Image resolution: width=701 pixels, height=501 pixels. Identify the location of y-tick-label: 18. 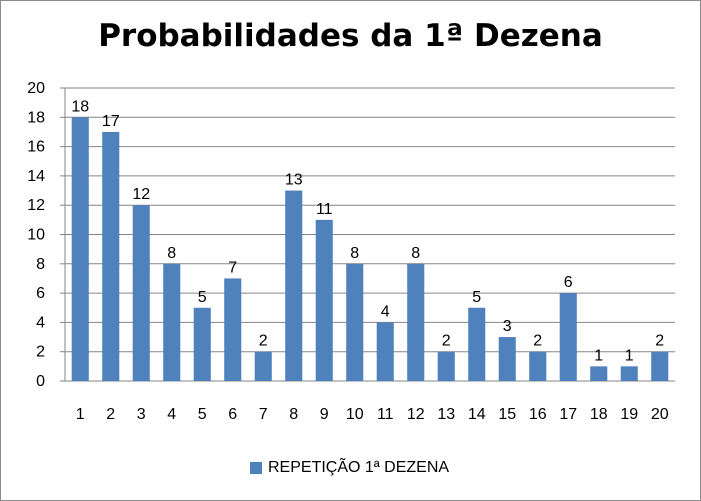
(36, 117).